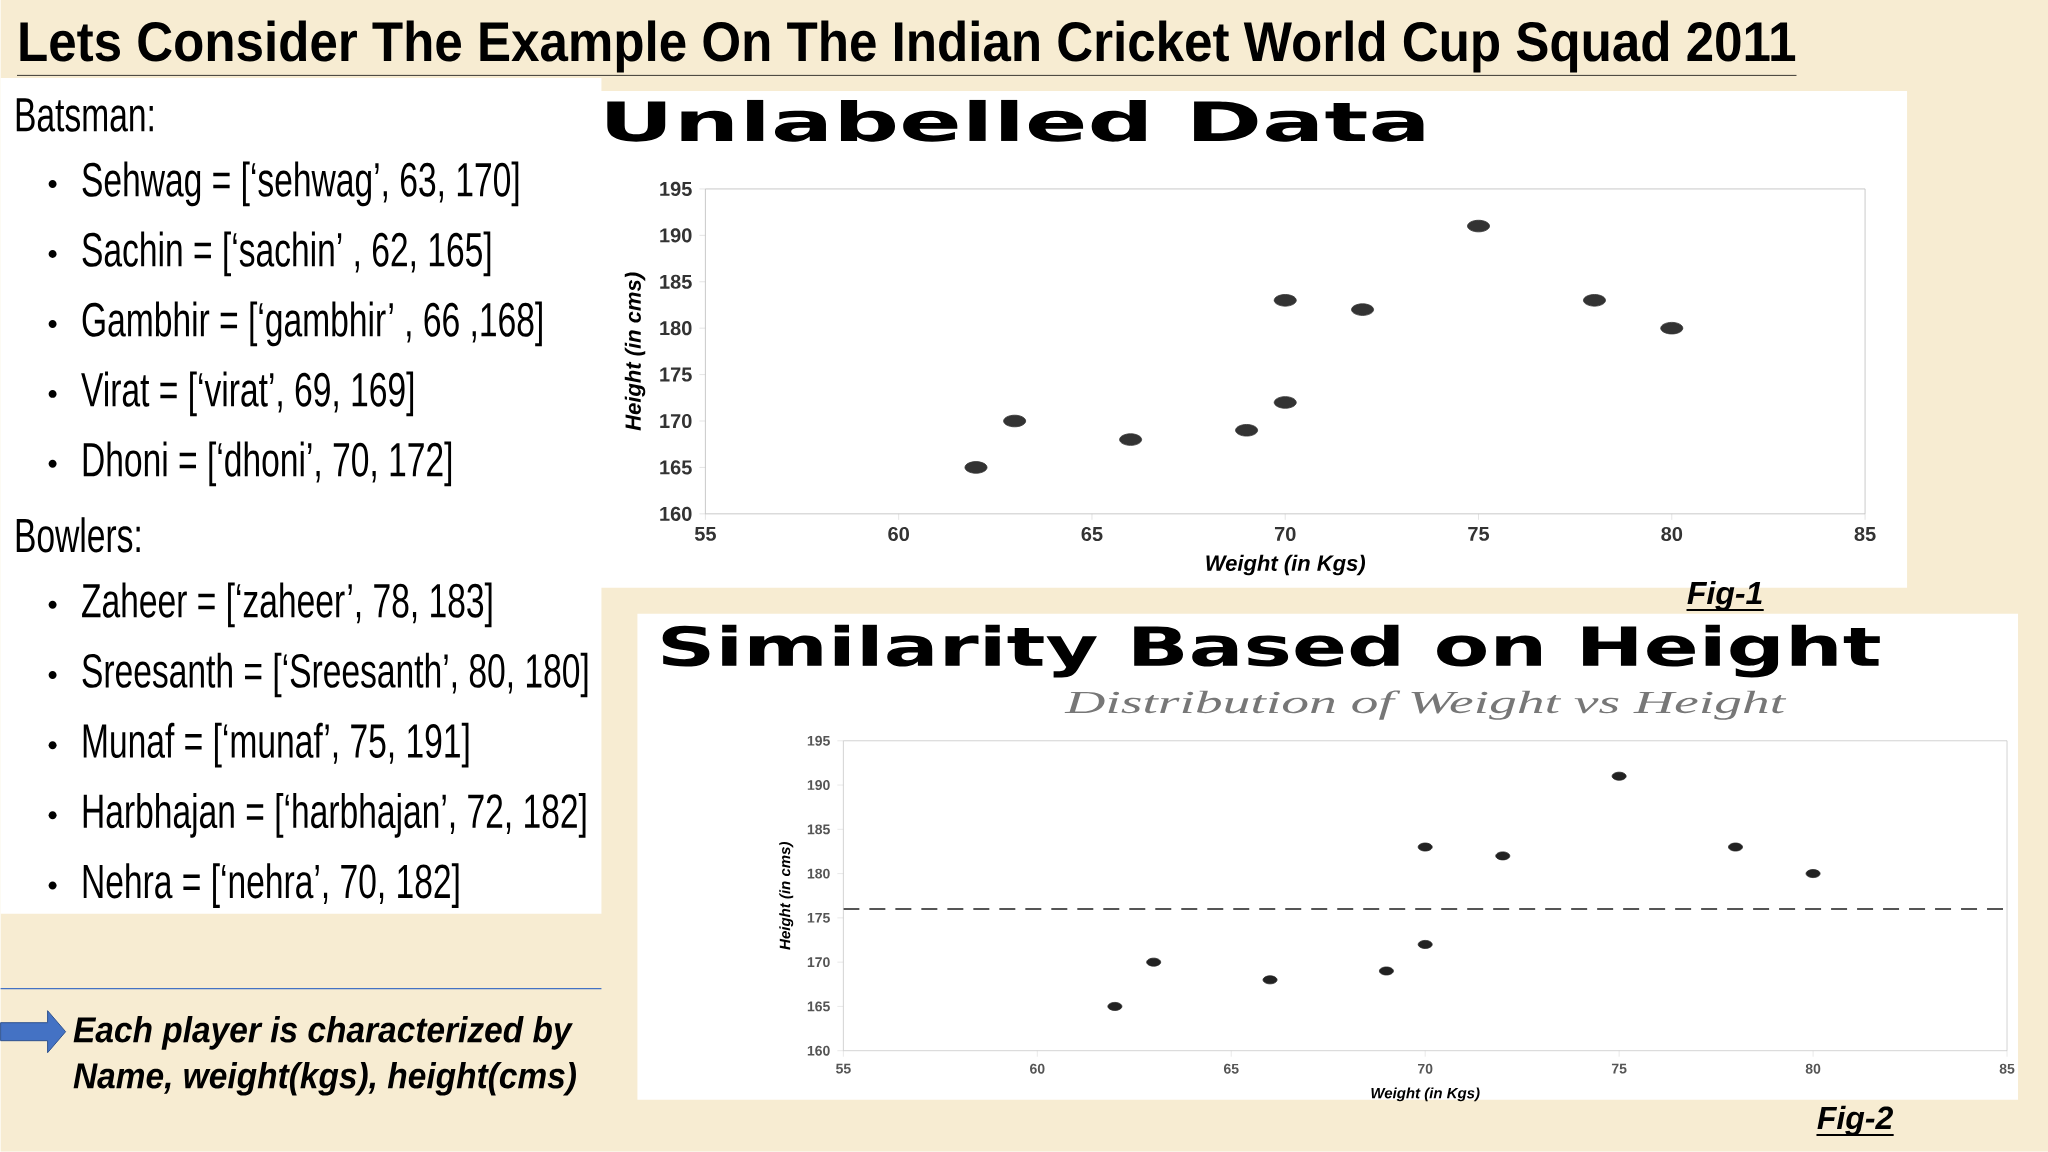  What do you see at coordinates (334, 815) in the screenshot?
I see `text: Harbhajan = [‘harbhajan’, 72, 182]` at bounding box center [334, 815].